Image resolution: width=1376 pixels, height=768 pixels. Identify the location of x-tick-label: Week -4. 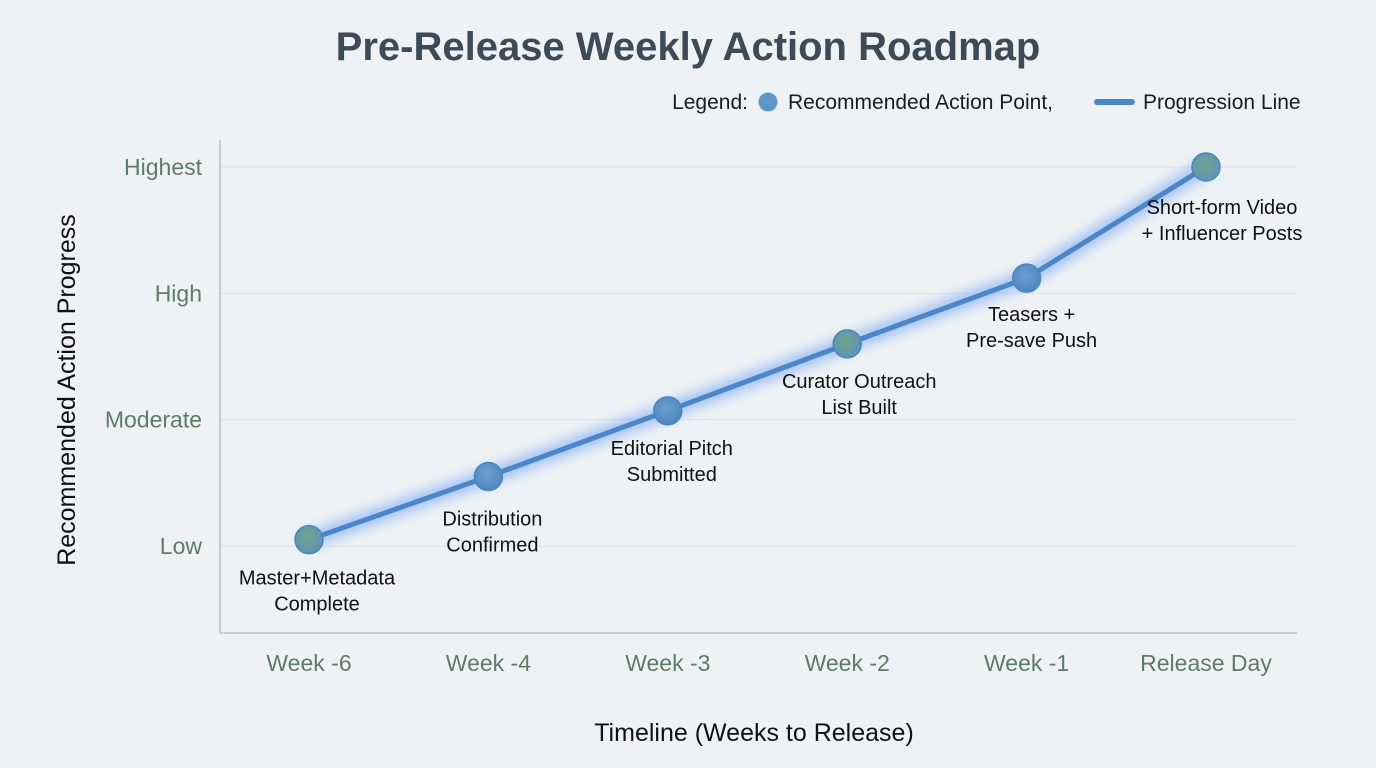
(488, 663).